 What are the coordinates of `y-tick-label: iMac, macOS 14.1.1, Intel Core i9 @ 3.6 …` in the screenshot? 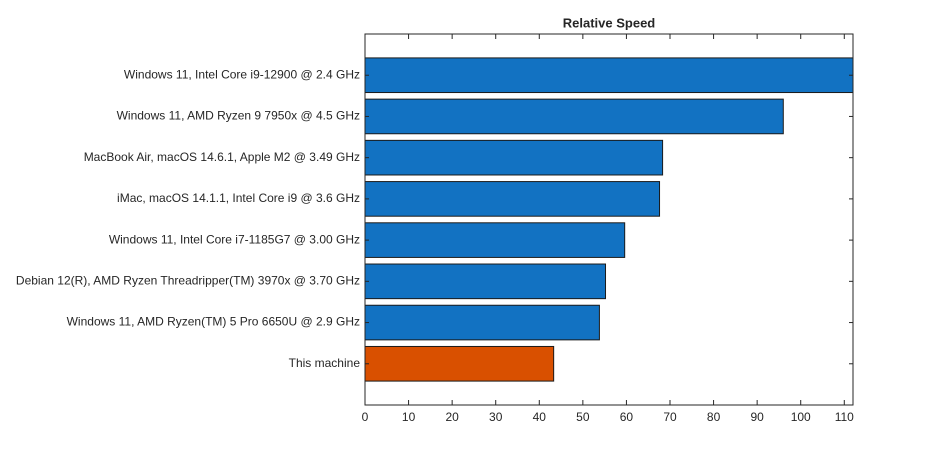 It's located at (238, 198).